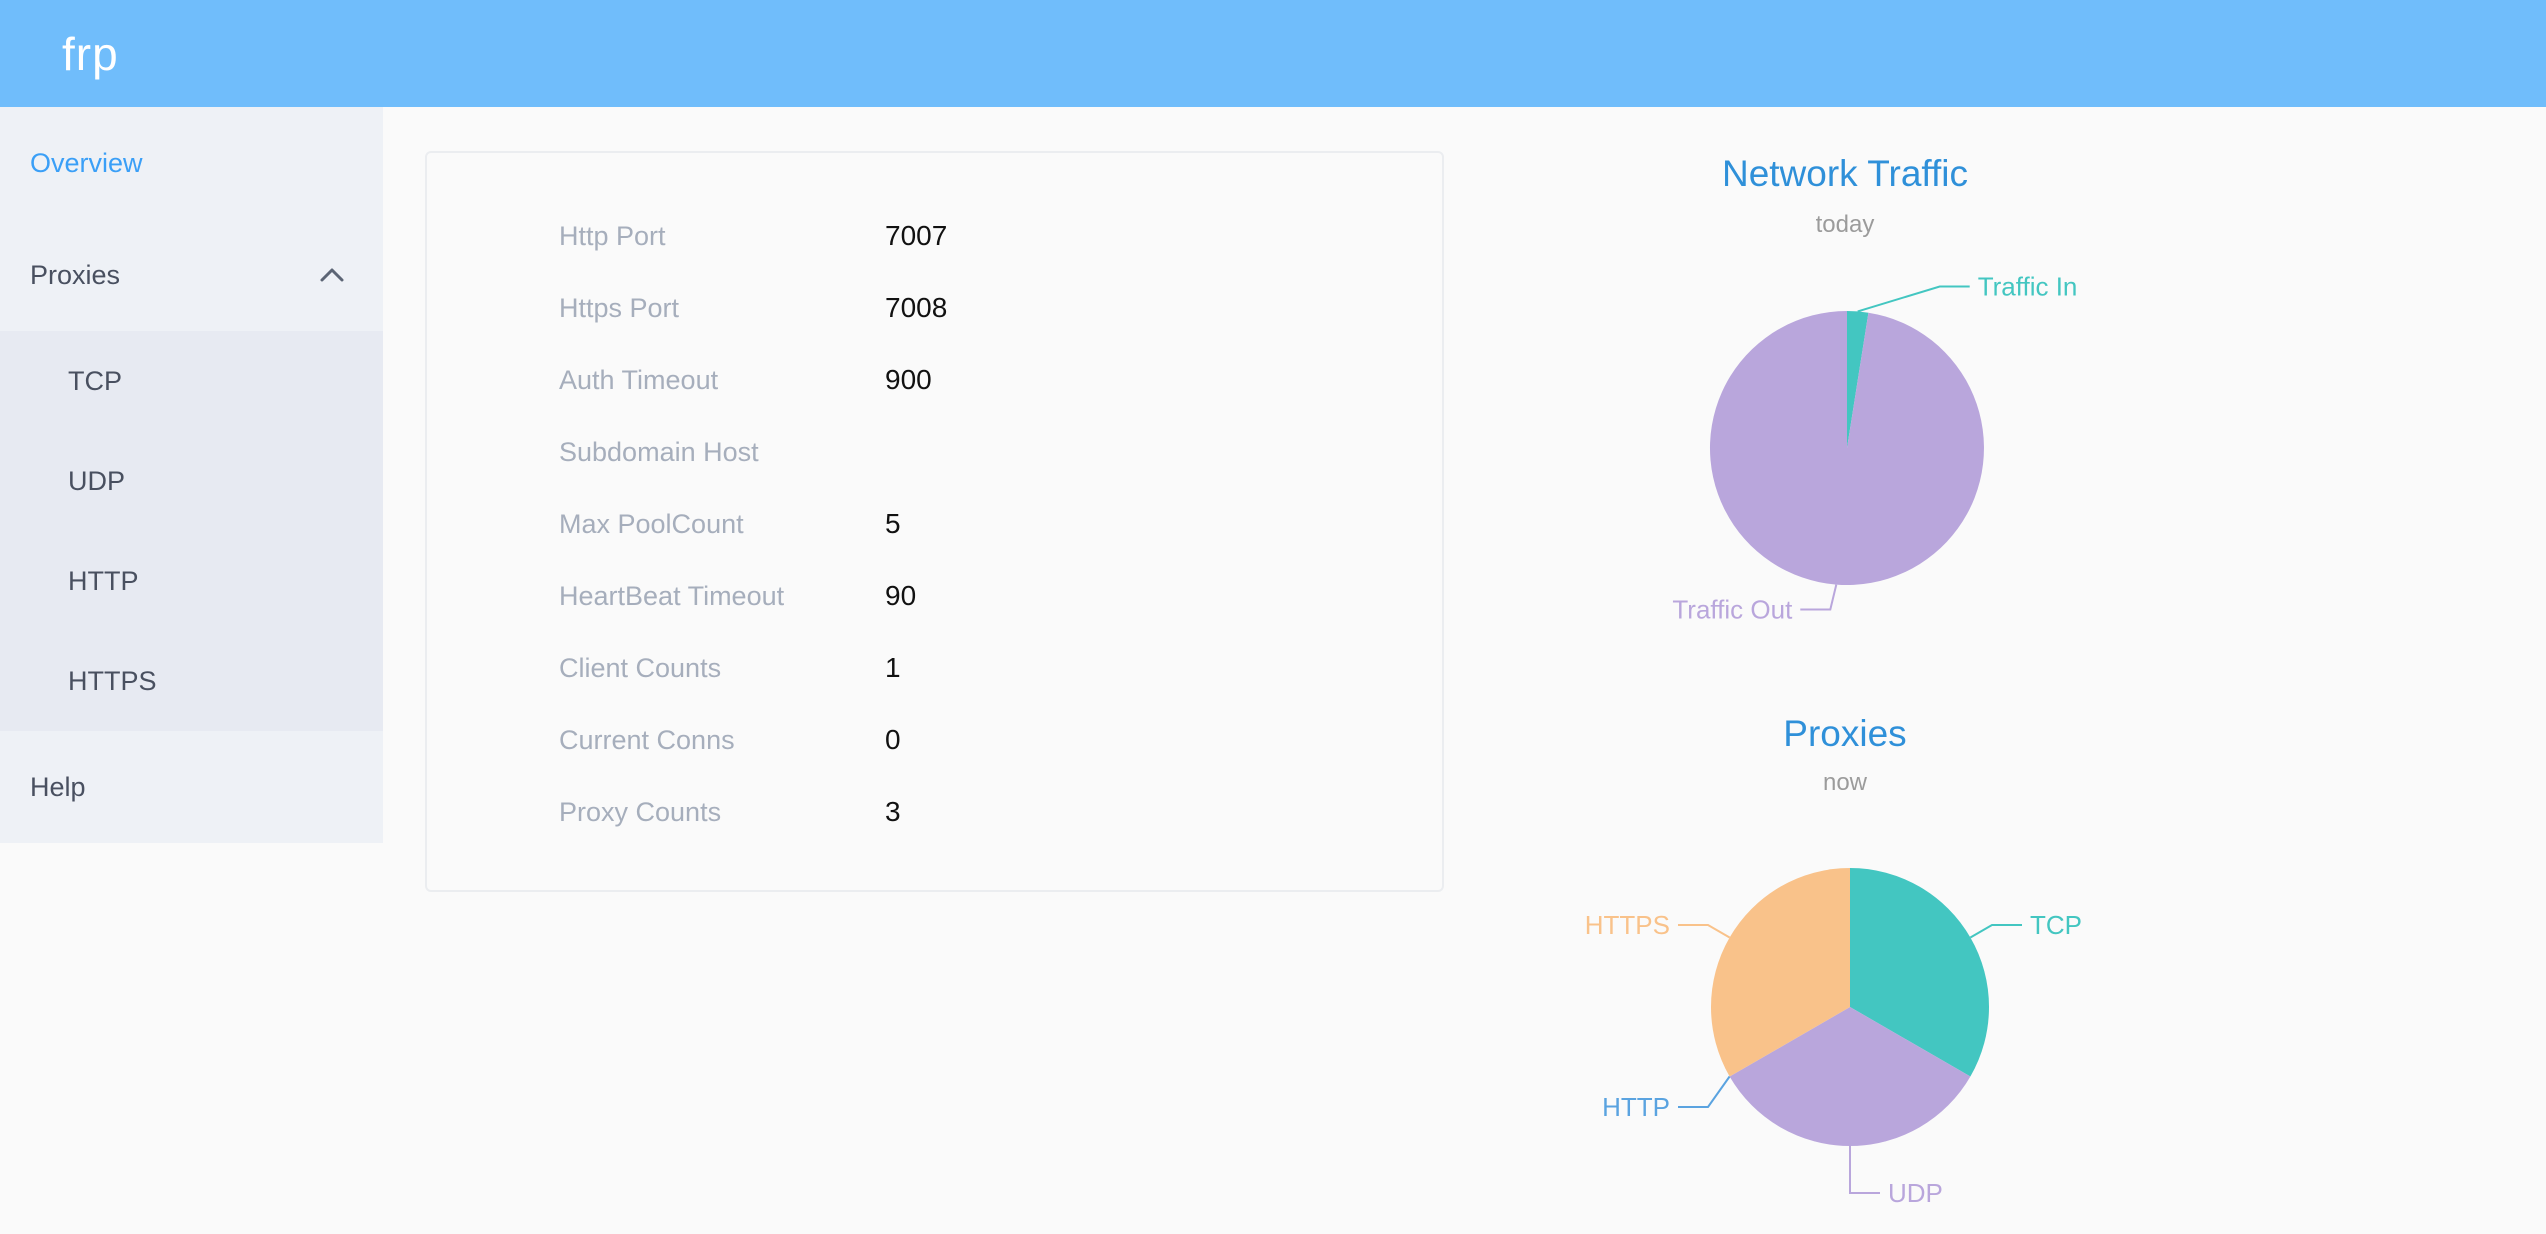  What do you see at coordinates (893, 523) in the screenshot?
I see `info-value: 5` at bounding box center [893, 523].